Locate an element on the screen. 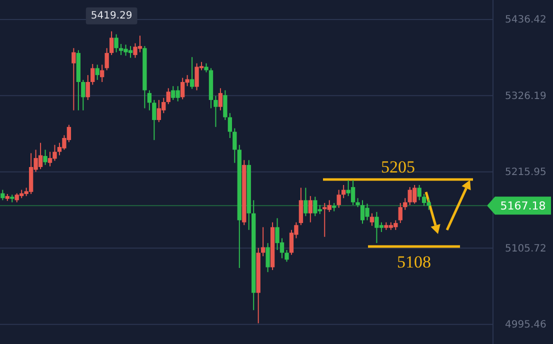  y-tick-label: 5215.95 is located at coordinates (525, 172).